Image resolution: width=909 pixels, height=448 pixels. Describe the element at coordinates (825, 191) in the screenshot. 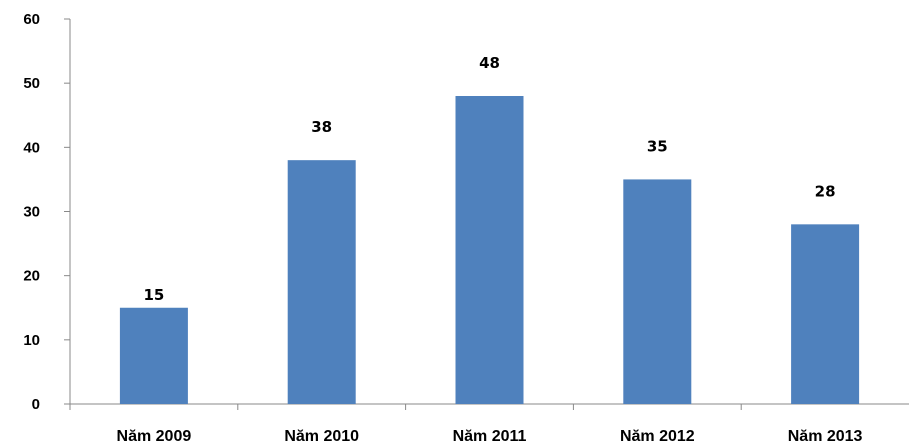

I see `data-label: 28` at that location.